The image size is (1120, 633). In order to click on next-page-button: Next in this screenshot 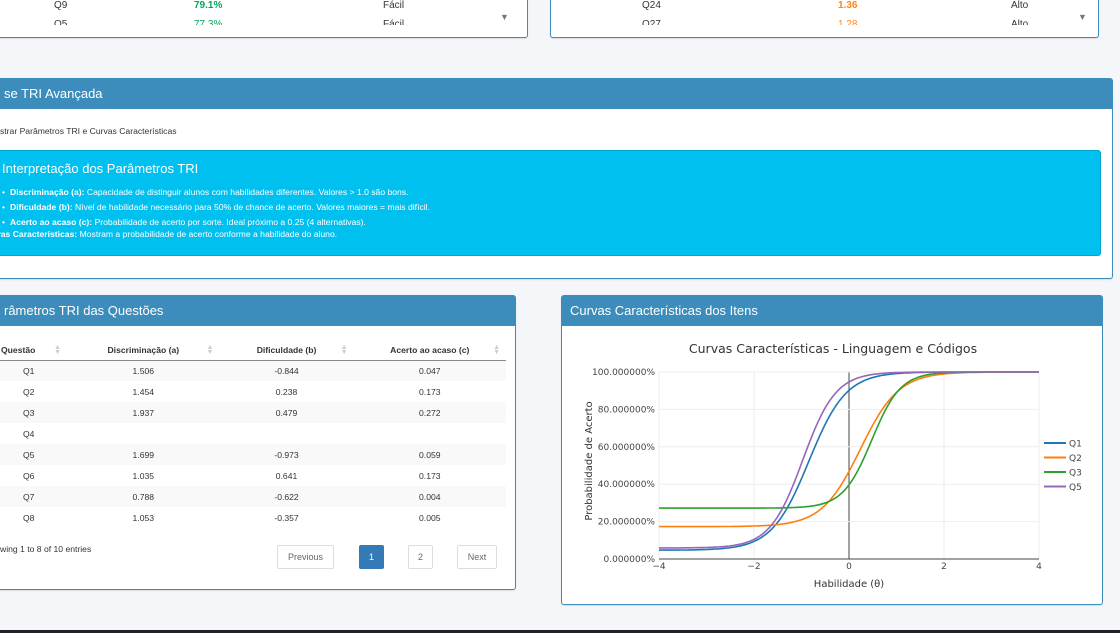, I will do `click(477, 557)`.